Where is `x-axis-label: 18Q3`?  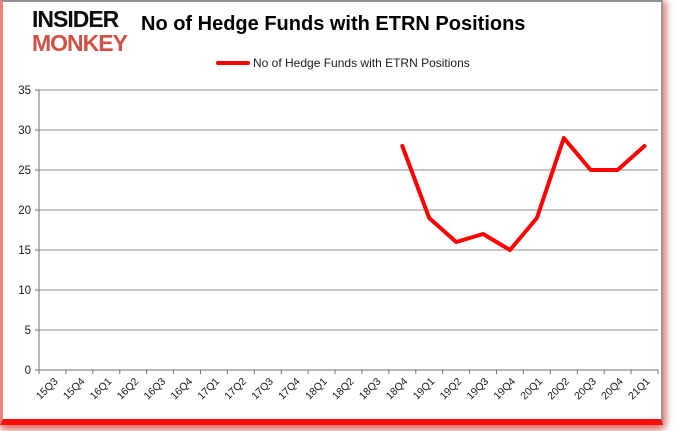
x-axis-label: 18Q3 is located at coordinates (370, 389).